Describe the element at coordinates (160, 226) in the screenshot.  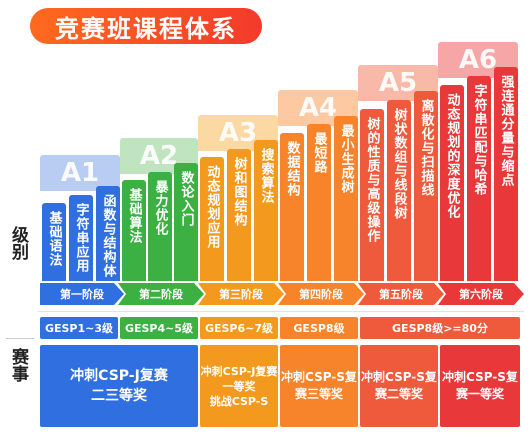
I see `course-bar: 暴力优化` at that location.